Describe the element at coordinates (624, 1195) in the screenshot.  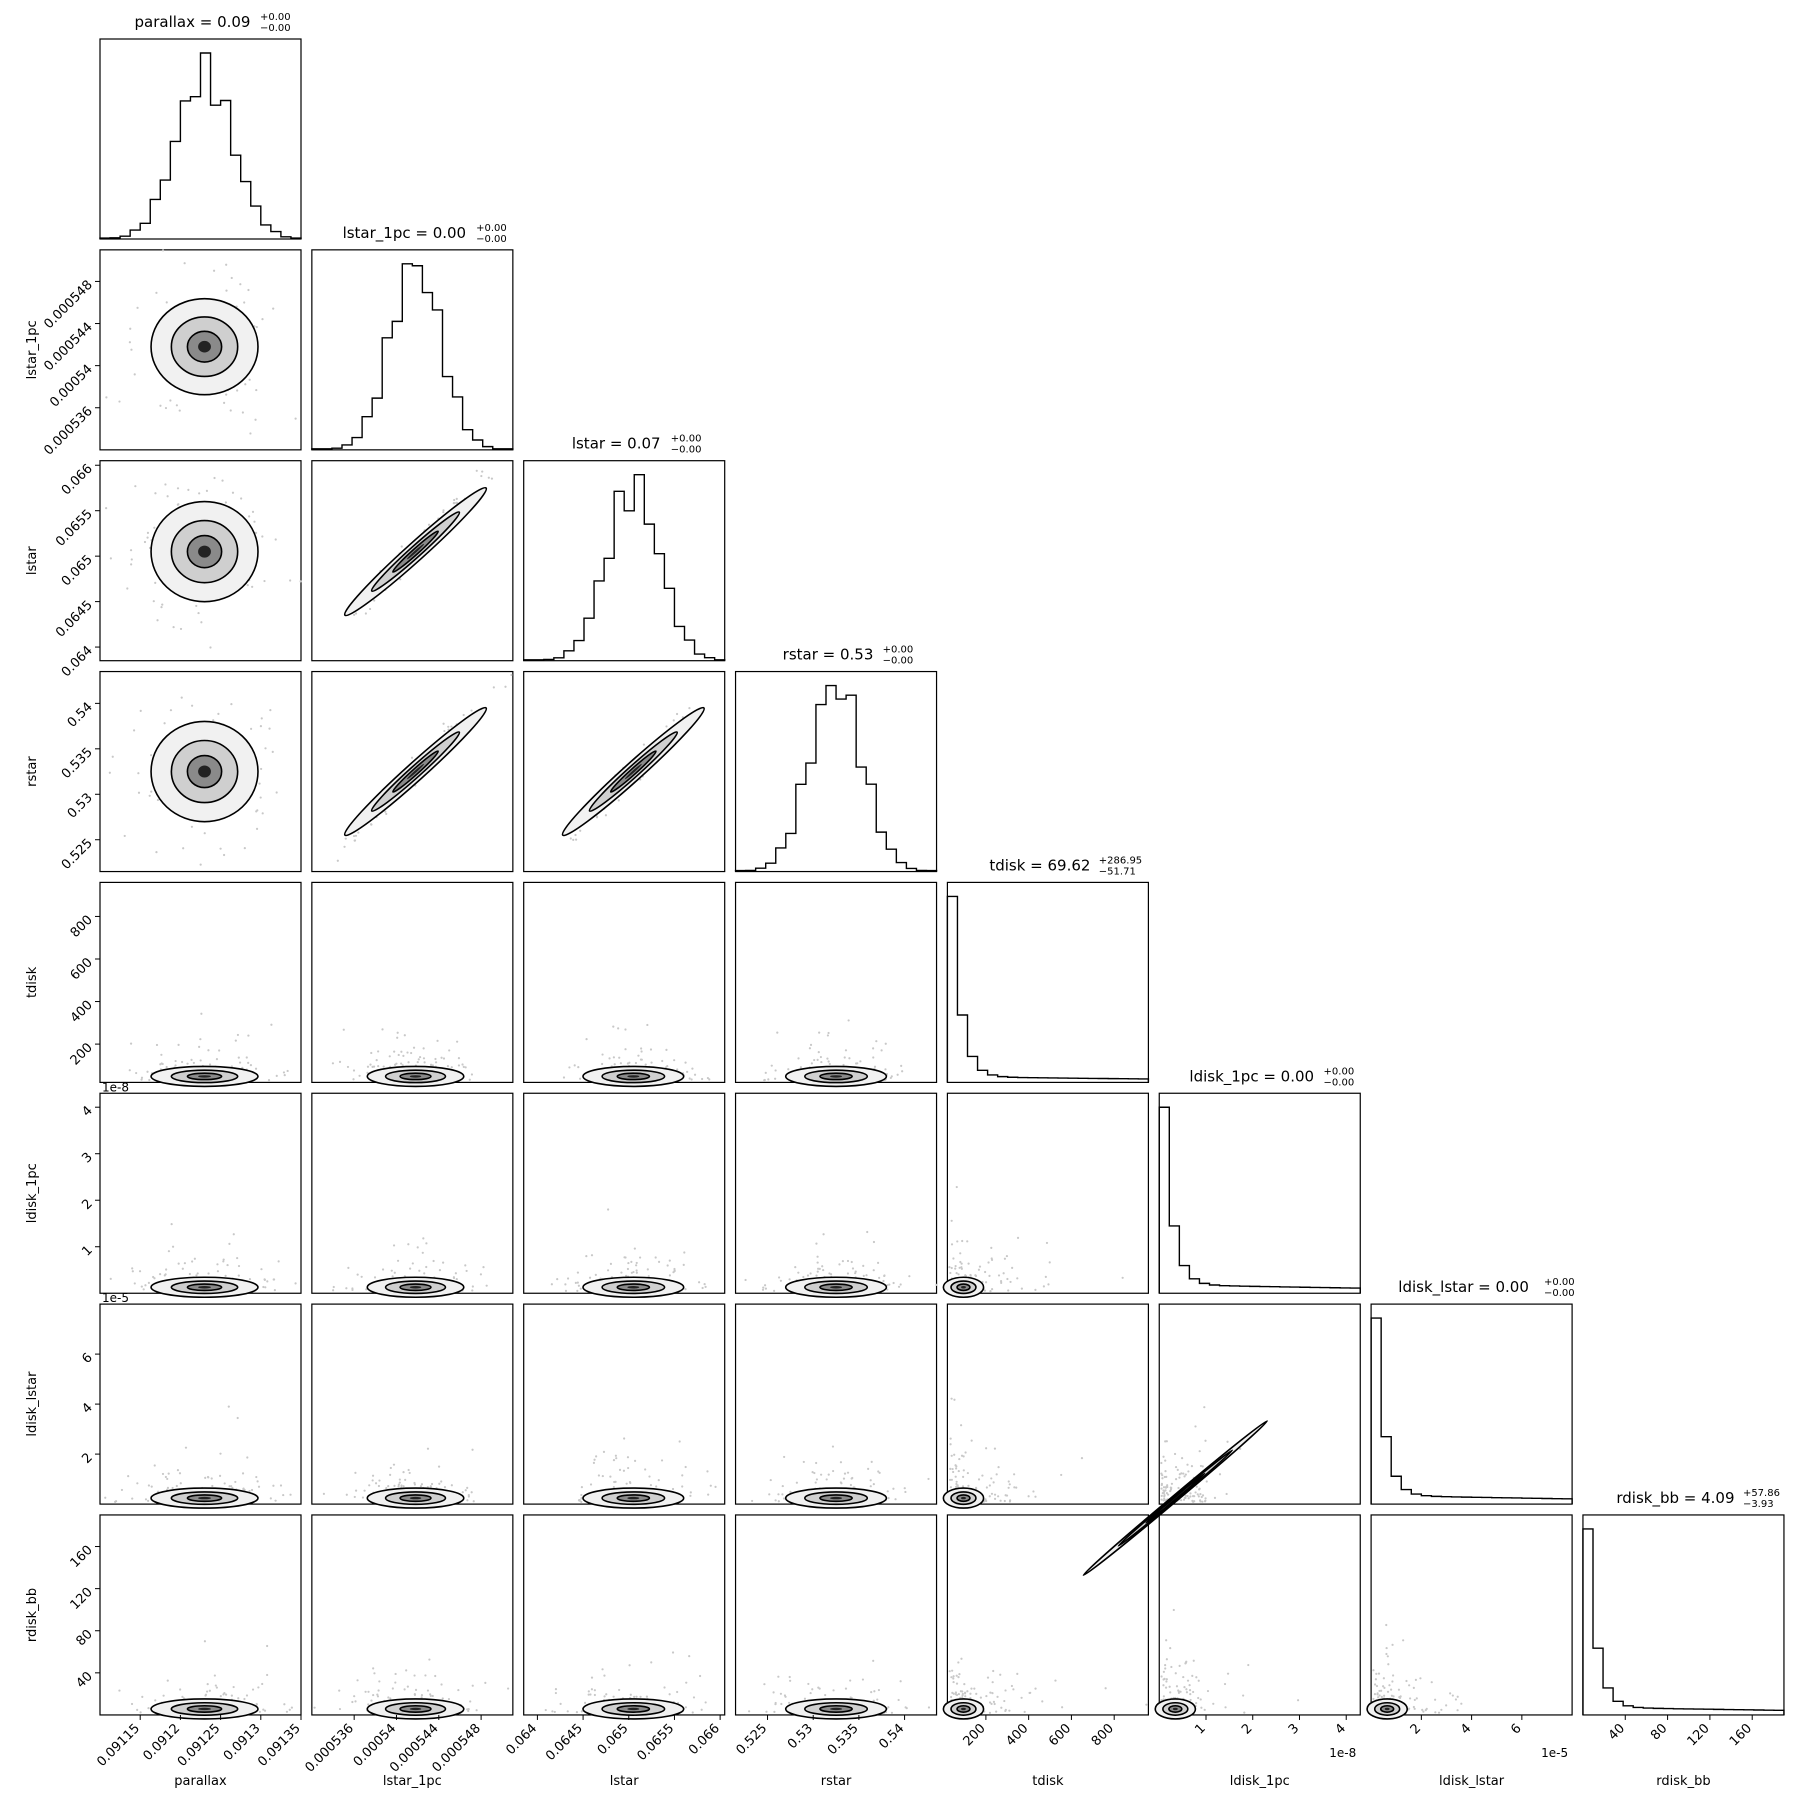
I see `panel-ldisk_1pc-vs-lstar` at that location.